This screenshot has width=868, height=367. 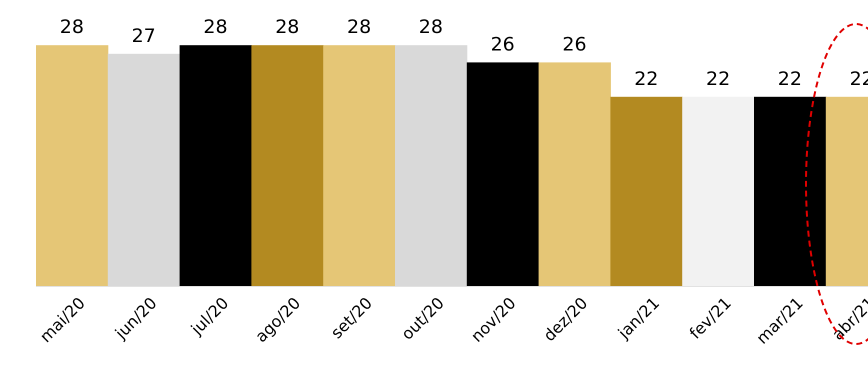 What do you see at coordinates (710, 317) in the screenshot?
I see `category-label-fev-21: fev/21` at bounding box center [710, 317].